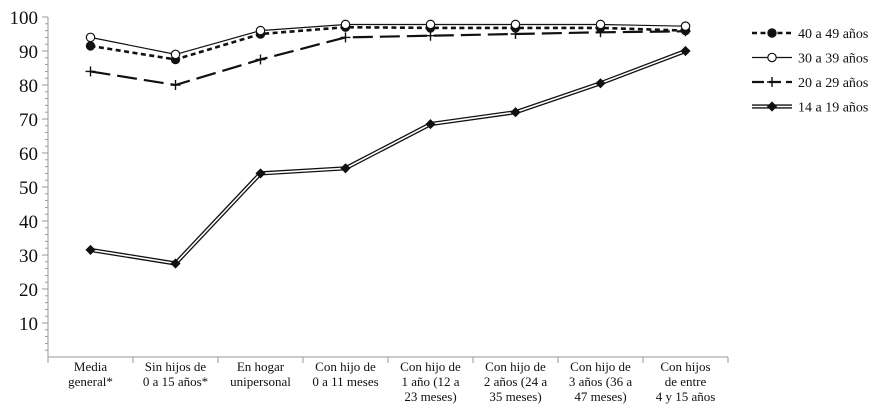 The image size is (874, 416). I want to click on x-tick-label-line: 0 a 15 años*, so click(175, 381).